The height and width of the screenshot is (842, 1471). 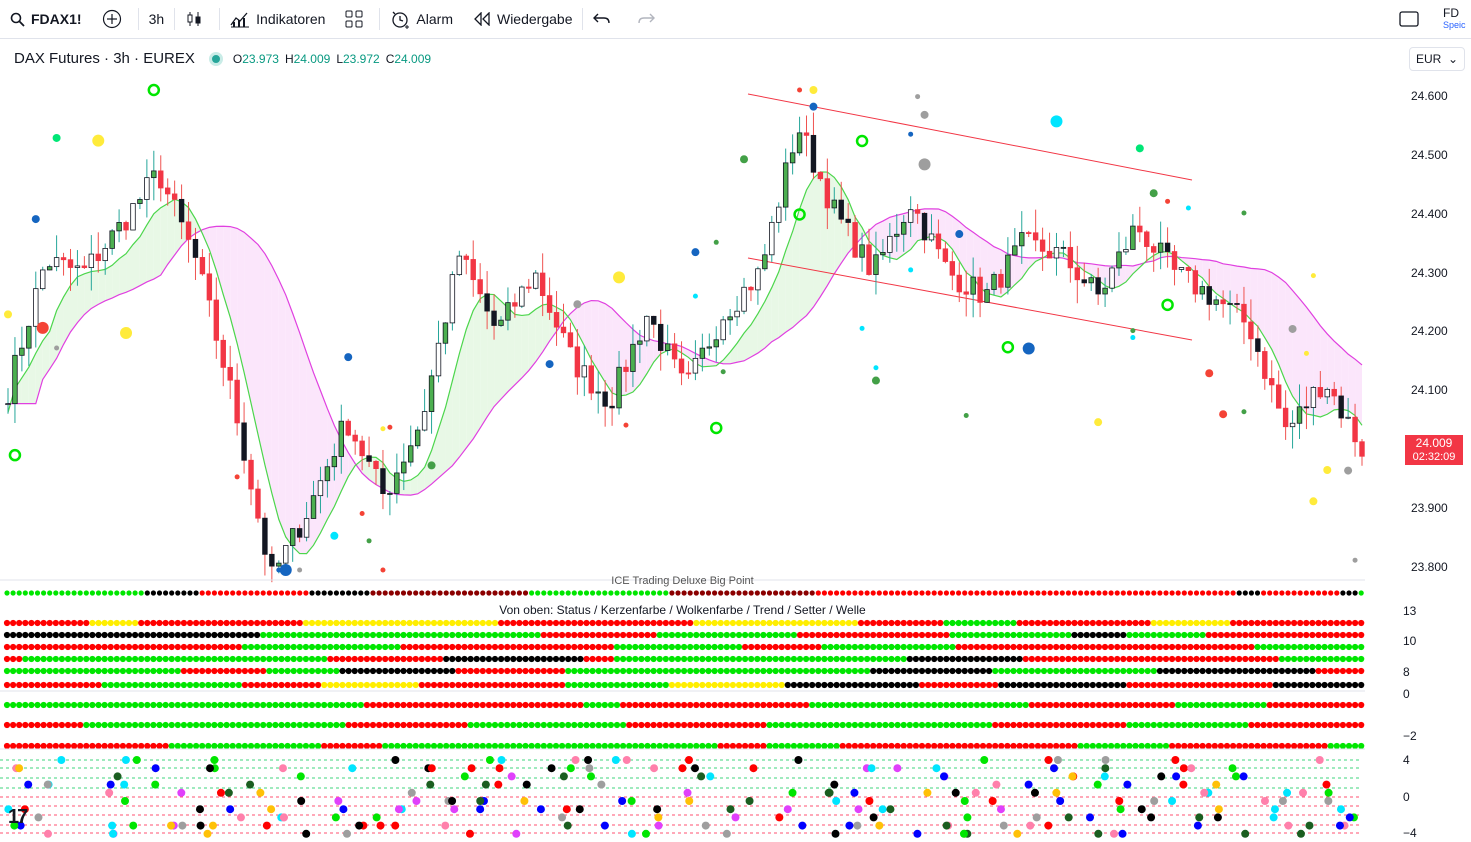 I want to click on symbol-search-button: FDAX1!, so click(x=46, y=19).